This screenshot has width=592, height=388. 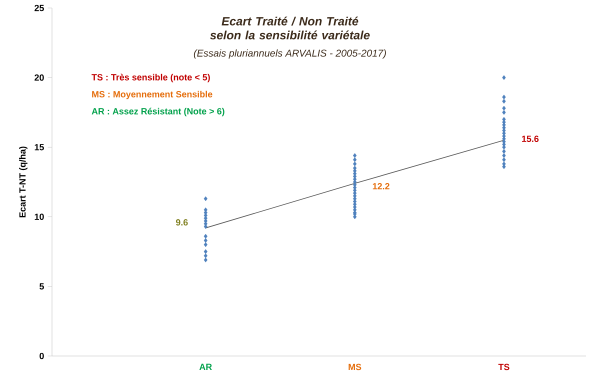 What do you see at coordinates (205, 367) in the screenshot?
I see `x-tick-label: AR` at bounding box center [205, 367].